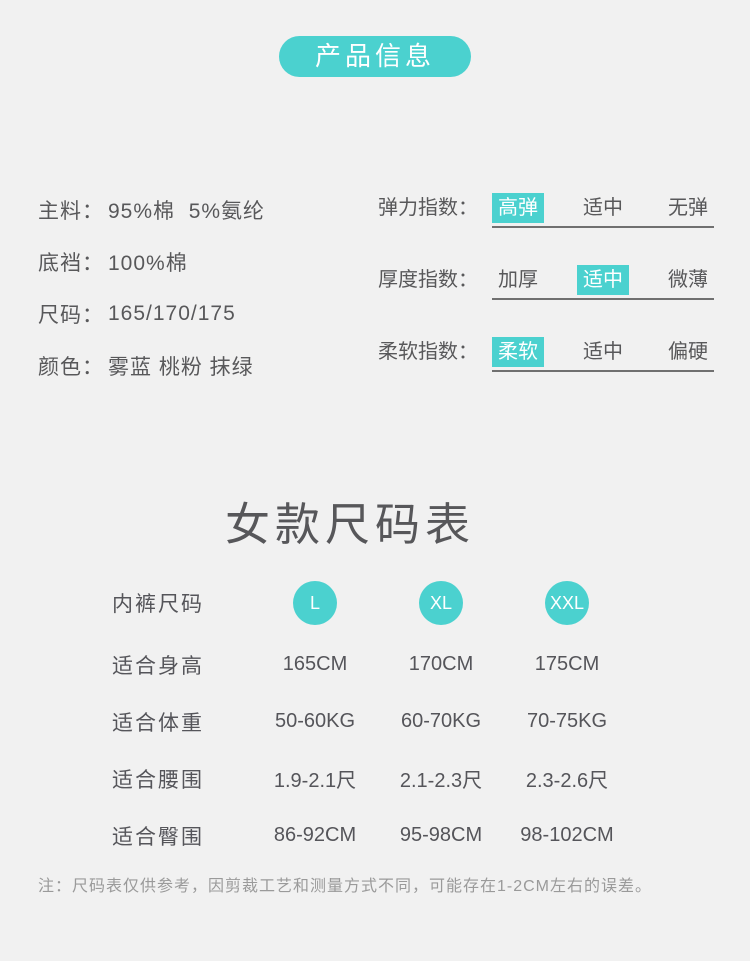 The height and width of the screenshot is (975, 750). What do you see at coordinates (375, 968) in the screenshot?
I see `bottom-strip` at bounding box center [375, 968].